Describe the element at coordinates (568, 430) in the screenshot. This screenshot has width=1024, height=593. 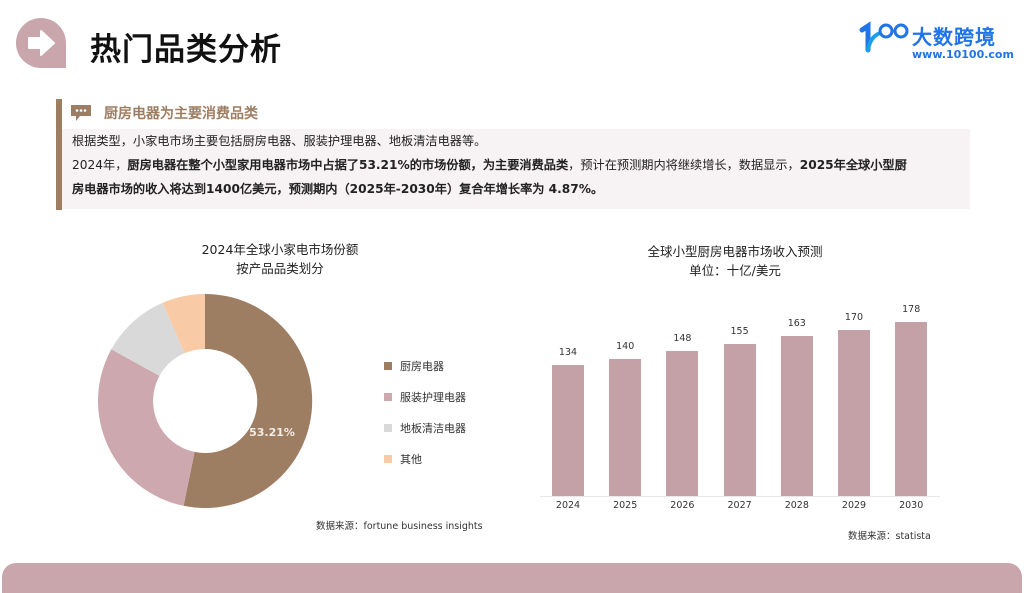
I see `bar-2024` at that location.